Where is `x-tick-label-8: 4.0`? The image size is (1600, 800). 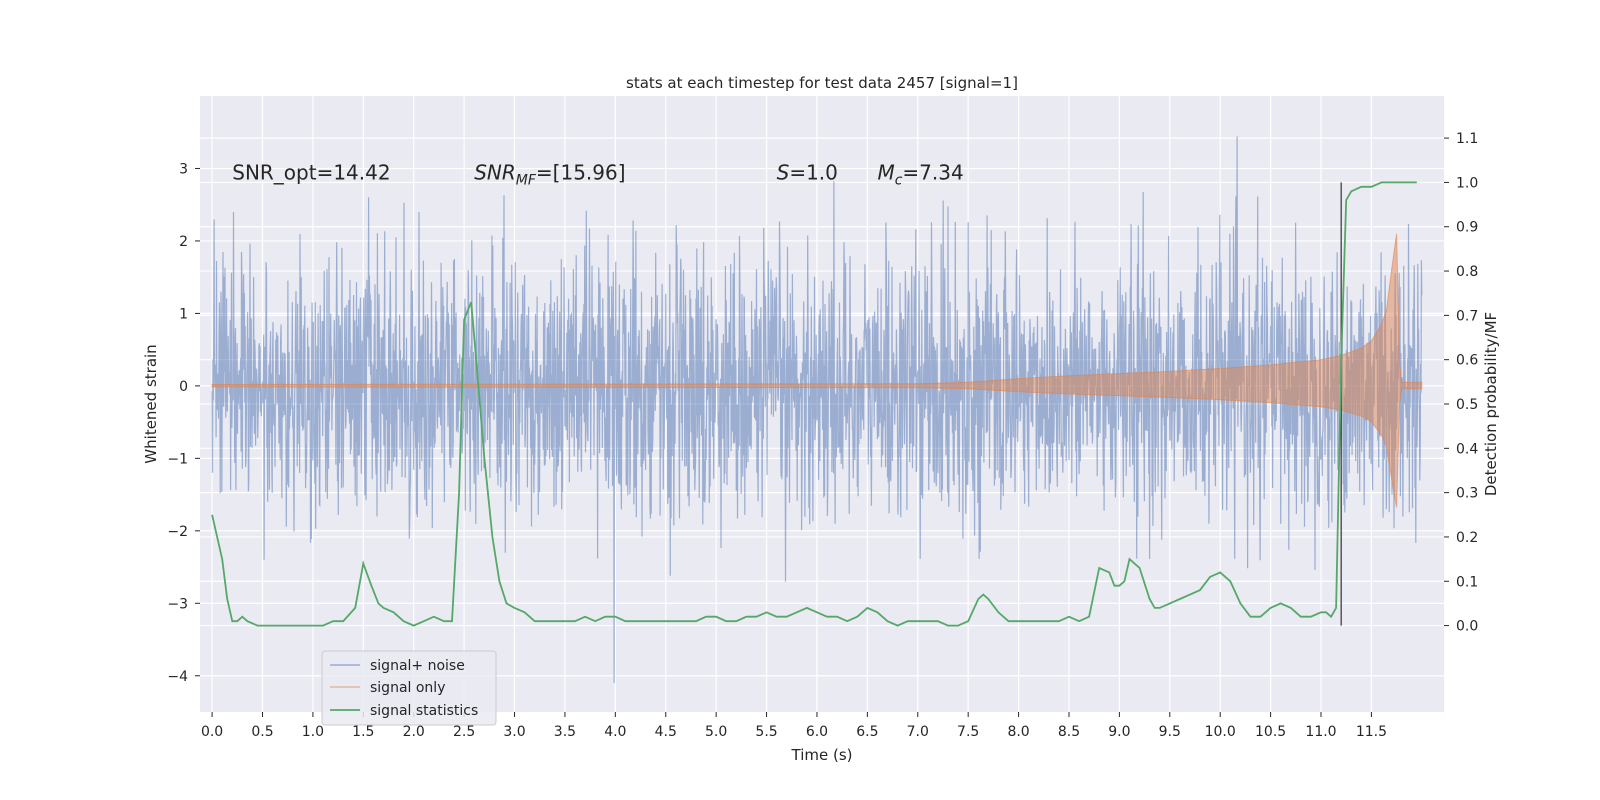 x-tick-label-8: 4.0 is located at coordinates (615, 732).